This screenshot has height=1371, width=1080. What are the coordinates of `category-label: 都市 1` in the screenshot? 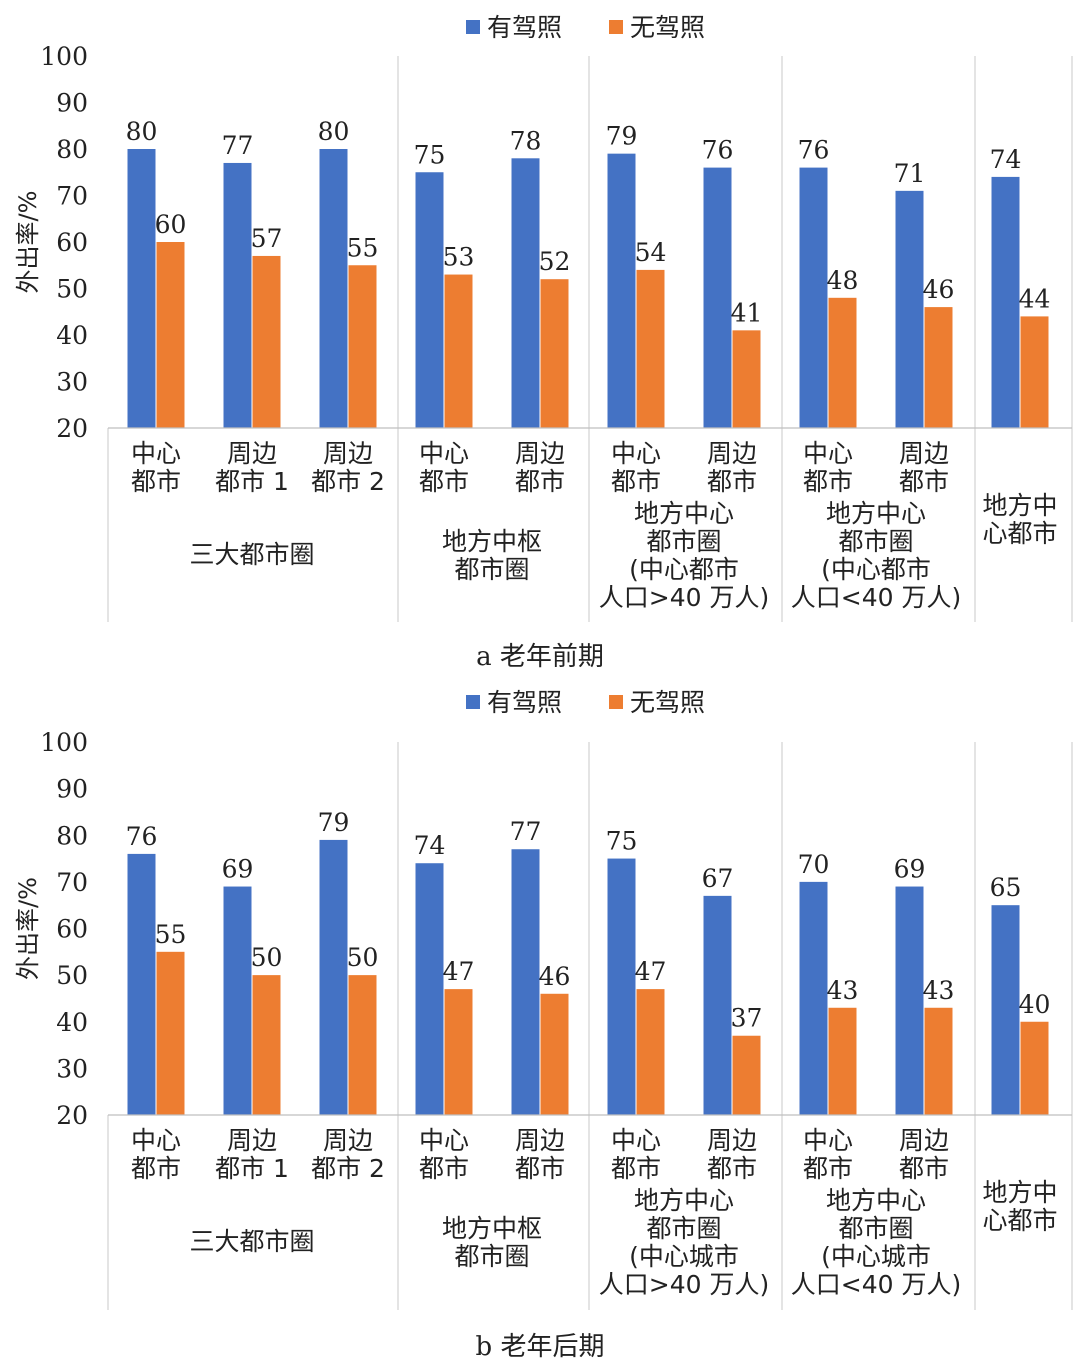 It's located at (252, 481).